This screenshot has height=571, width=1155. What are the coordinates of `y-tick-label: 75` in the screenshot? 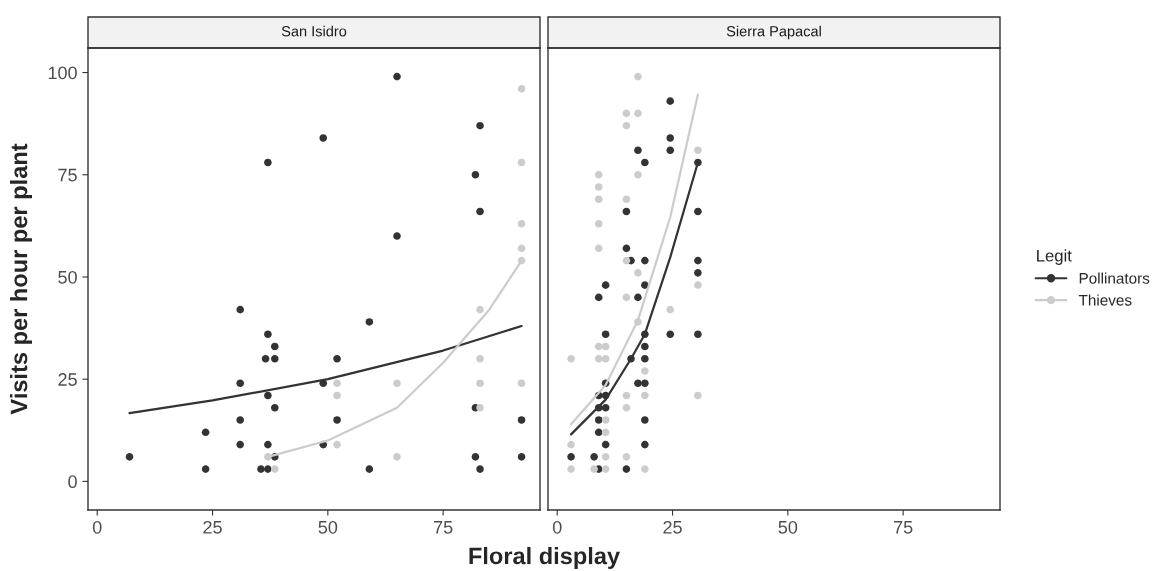 It's located at (67, 175).